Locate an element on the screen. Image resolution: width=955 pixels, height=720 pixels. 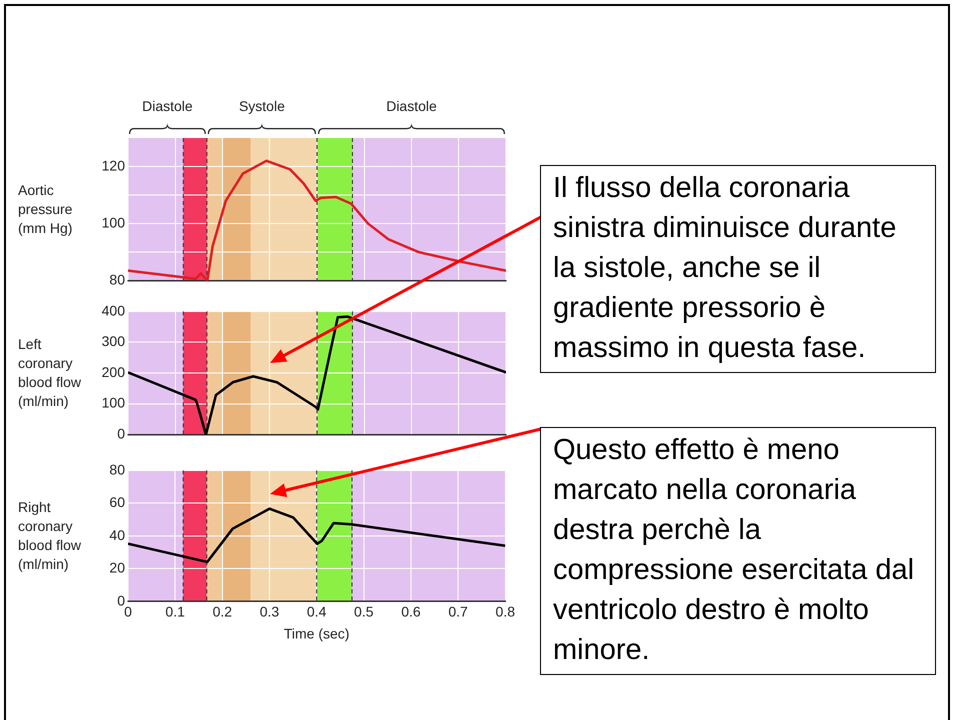
text: Systole is located at coordinates (261, 106).